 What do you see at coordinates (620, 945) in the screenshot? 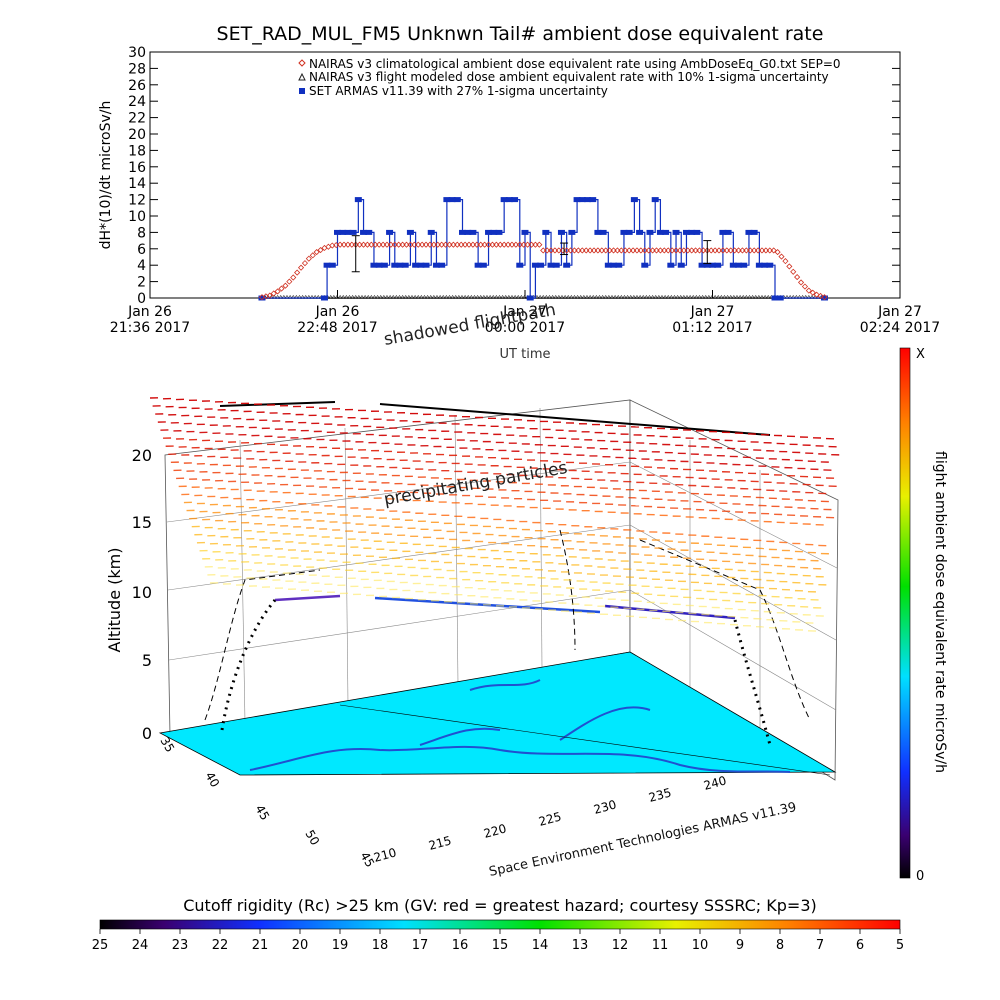
I see `rigidity-tick-label: 12` at bounding box center [620, 945].